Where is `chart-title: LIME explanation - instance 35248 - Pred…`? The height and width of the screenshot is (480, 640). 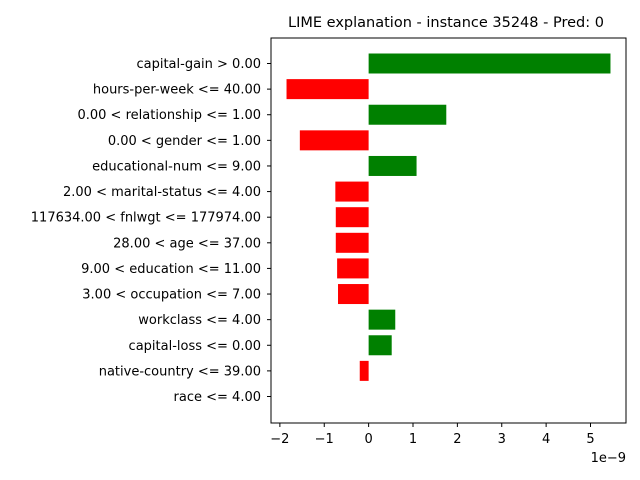
chart-title: LIME explanation - instance 35248 - Pred… is located at coordinates (446, 23).